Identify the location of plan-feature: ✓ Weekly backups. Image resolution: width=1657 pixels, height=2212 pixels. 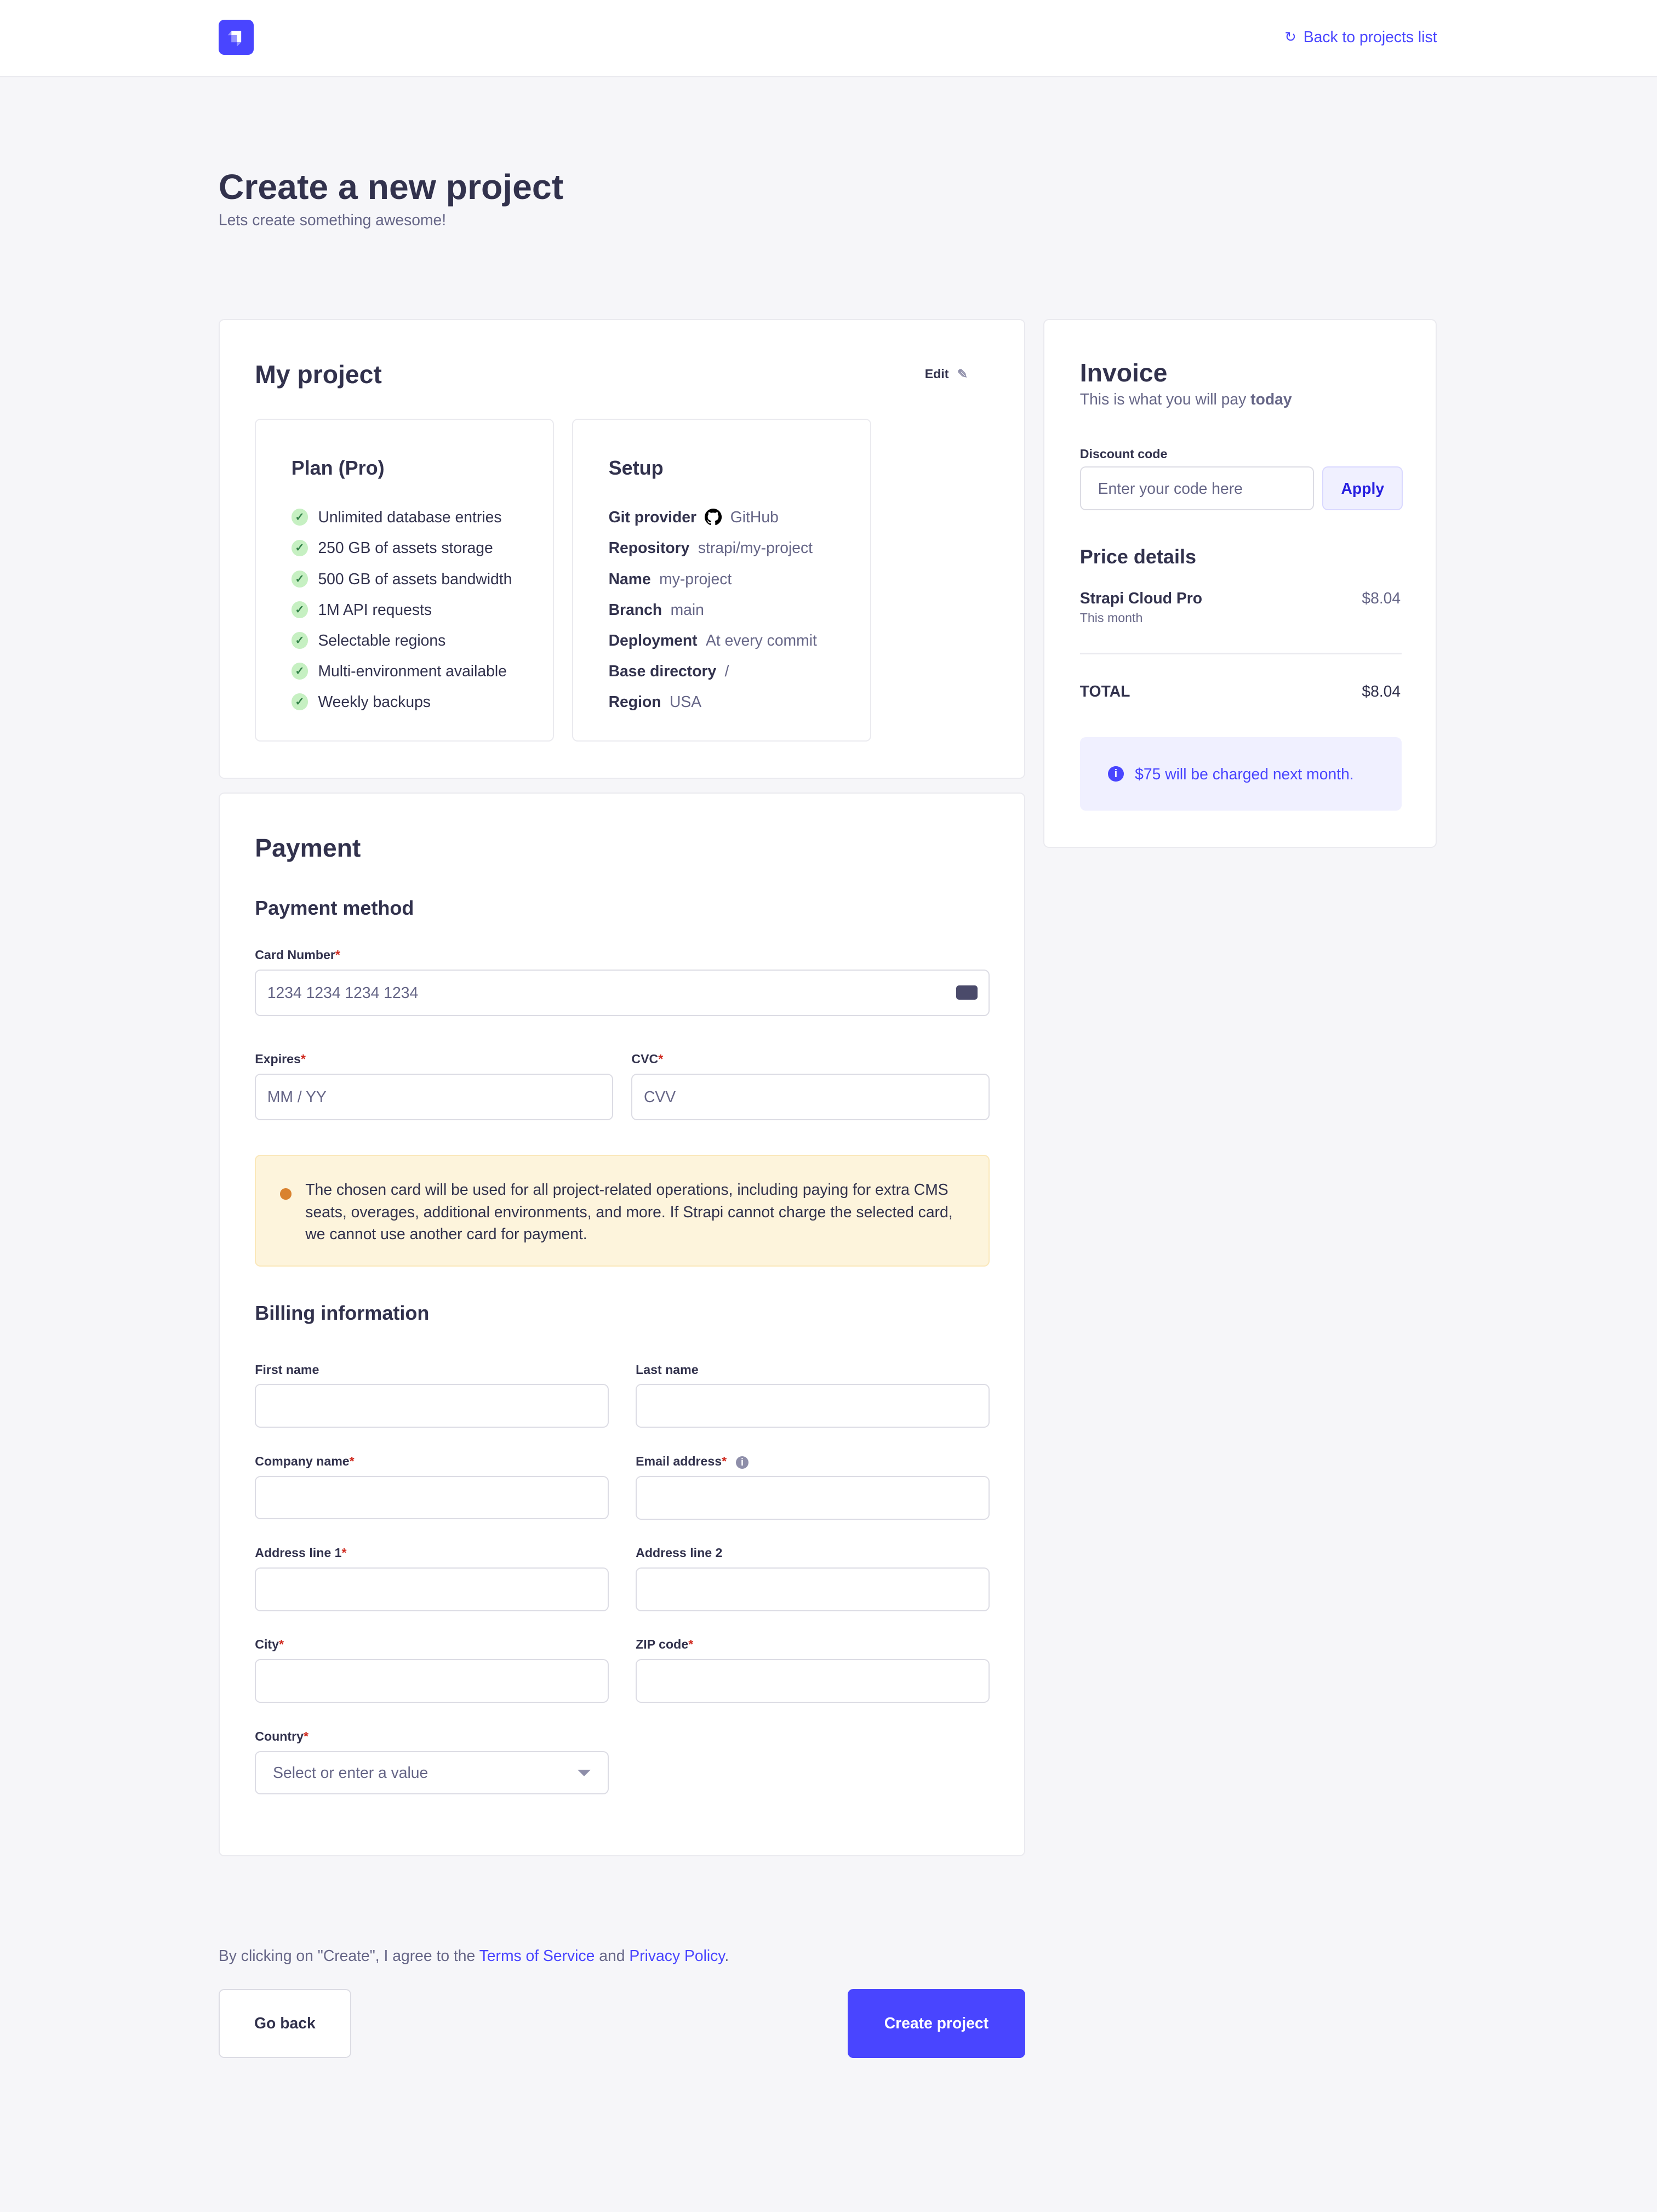
(404, 701).